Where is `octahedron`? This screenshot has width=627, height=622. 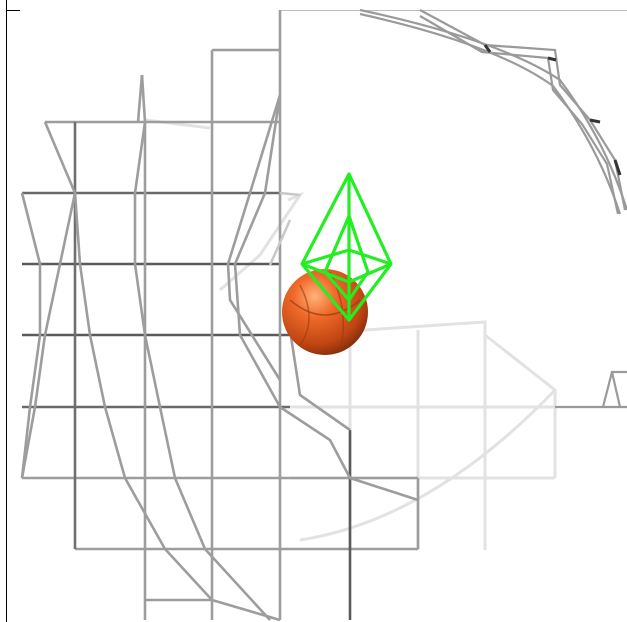 octahedron is located at coordinates (346, 247).